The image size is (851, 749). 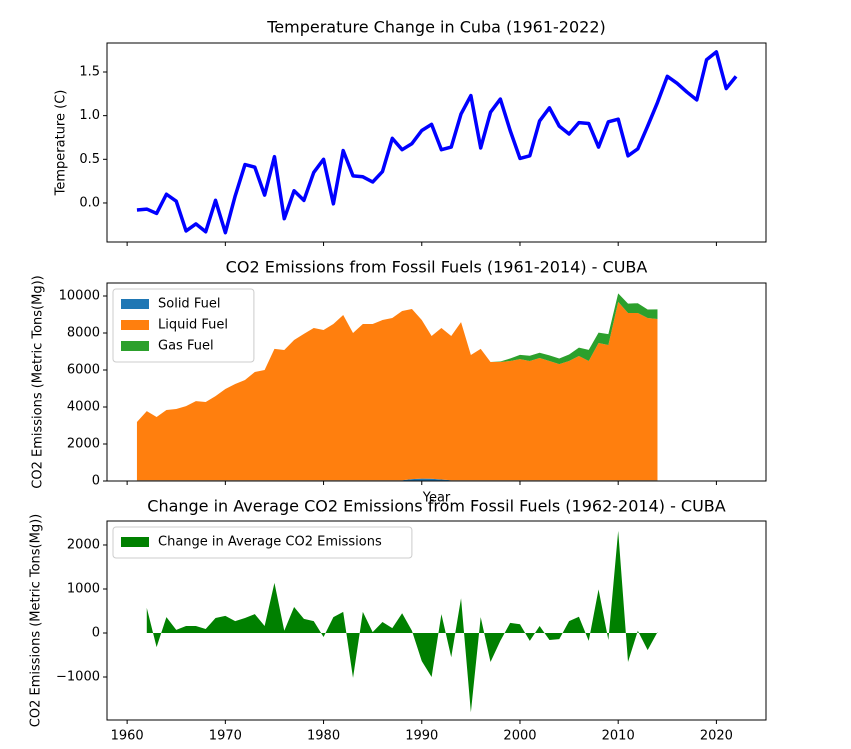 I want to click on legend-label: Gas Fuel, so click(x=186, y=346).